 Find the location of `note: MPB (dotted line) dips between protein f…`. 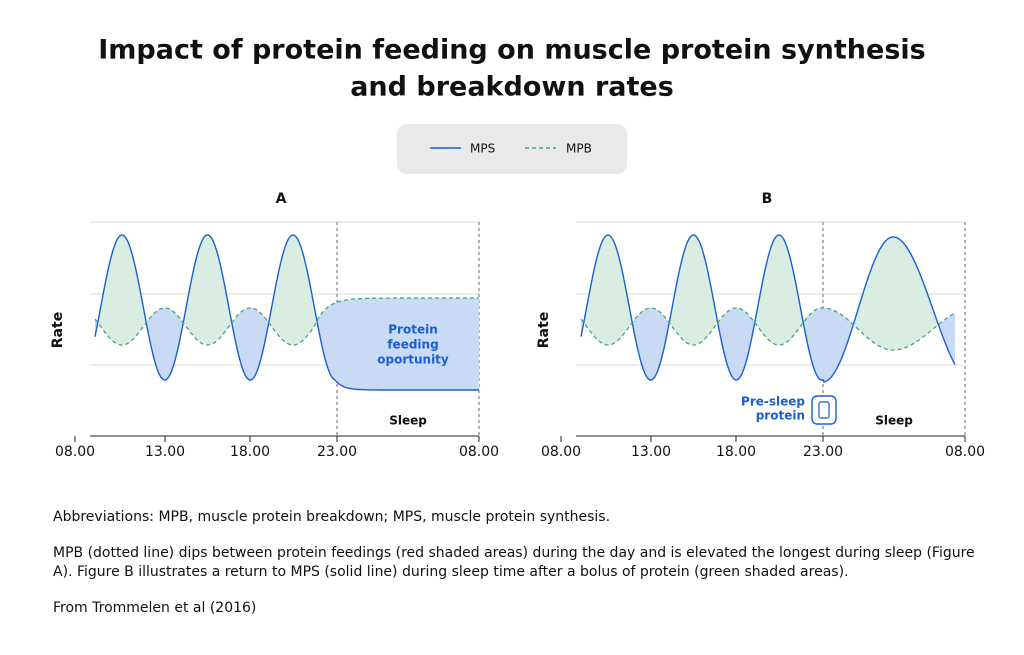

note: MPB (dotted line) dips between protein f… is located at coordinates (514, 553).